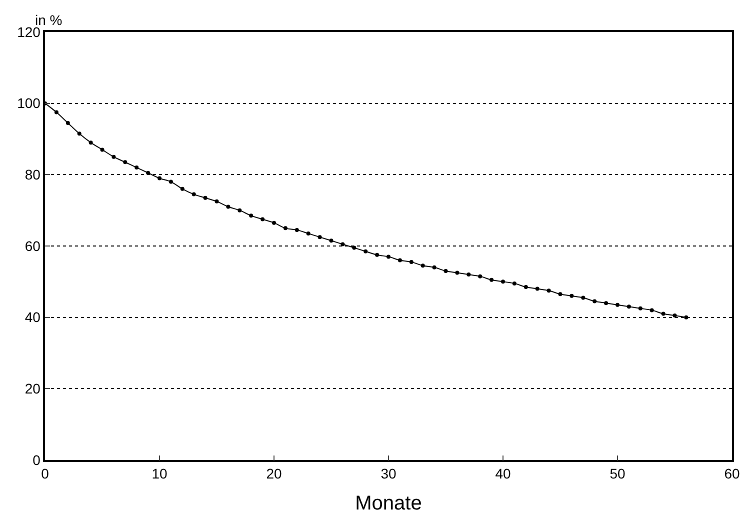  I want to click on x-tick-label: 30, so click(388, 474).